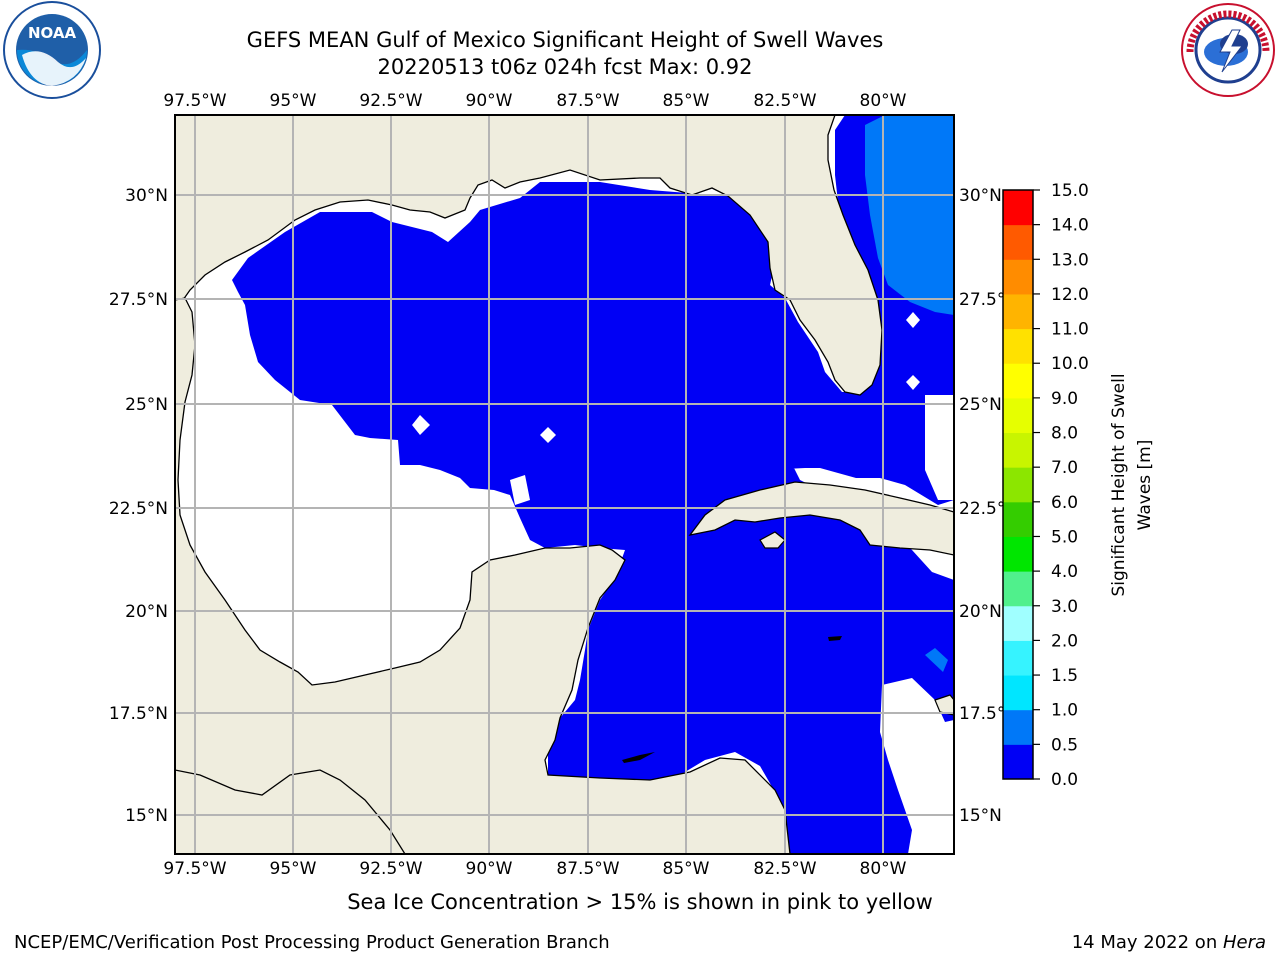 The width and height of the screenshot is (1280, 960). I want to click on footer-date-text: 14 May 2022 on, so click(1147, 942).